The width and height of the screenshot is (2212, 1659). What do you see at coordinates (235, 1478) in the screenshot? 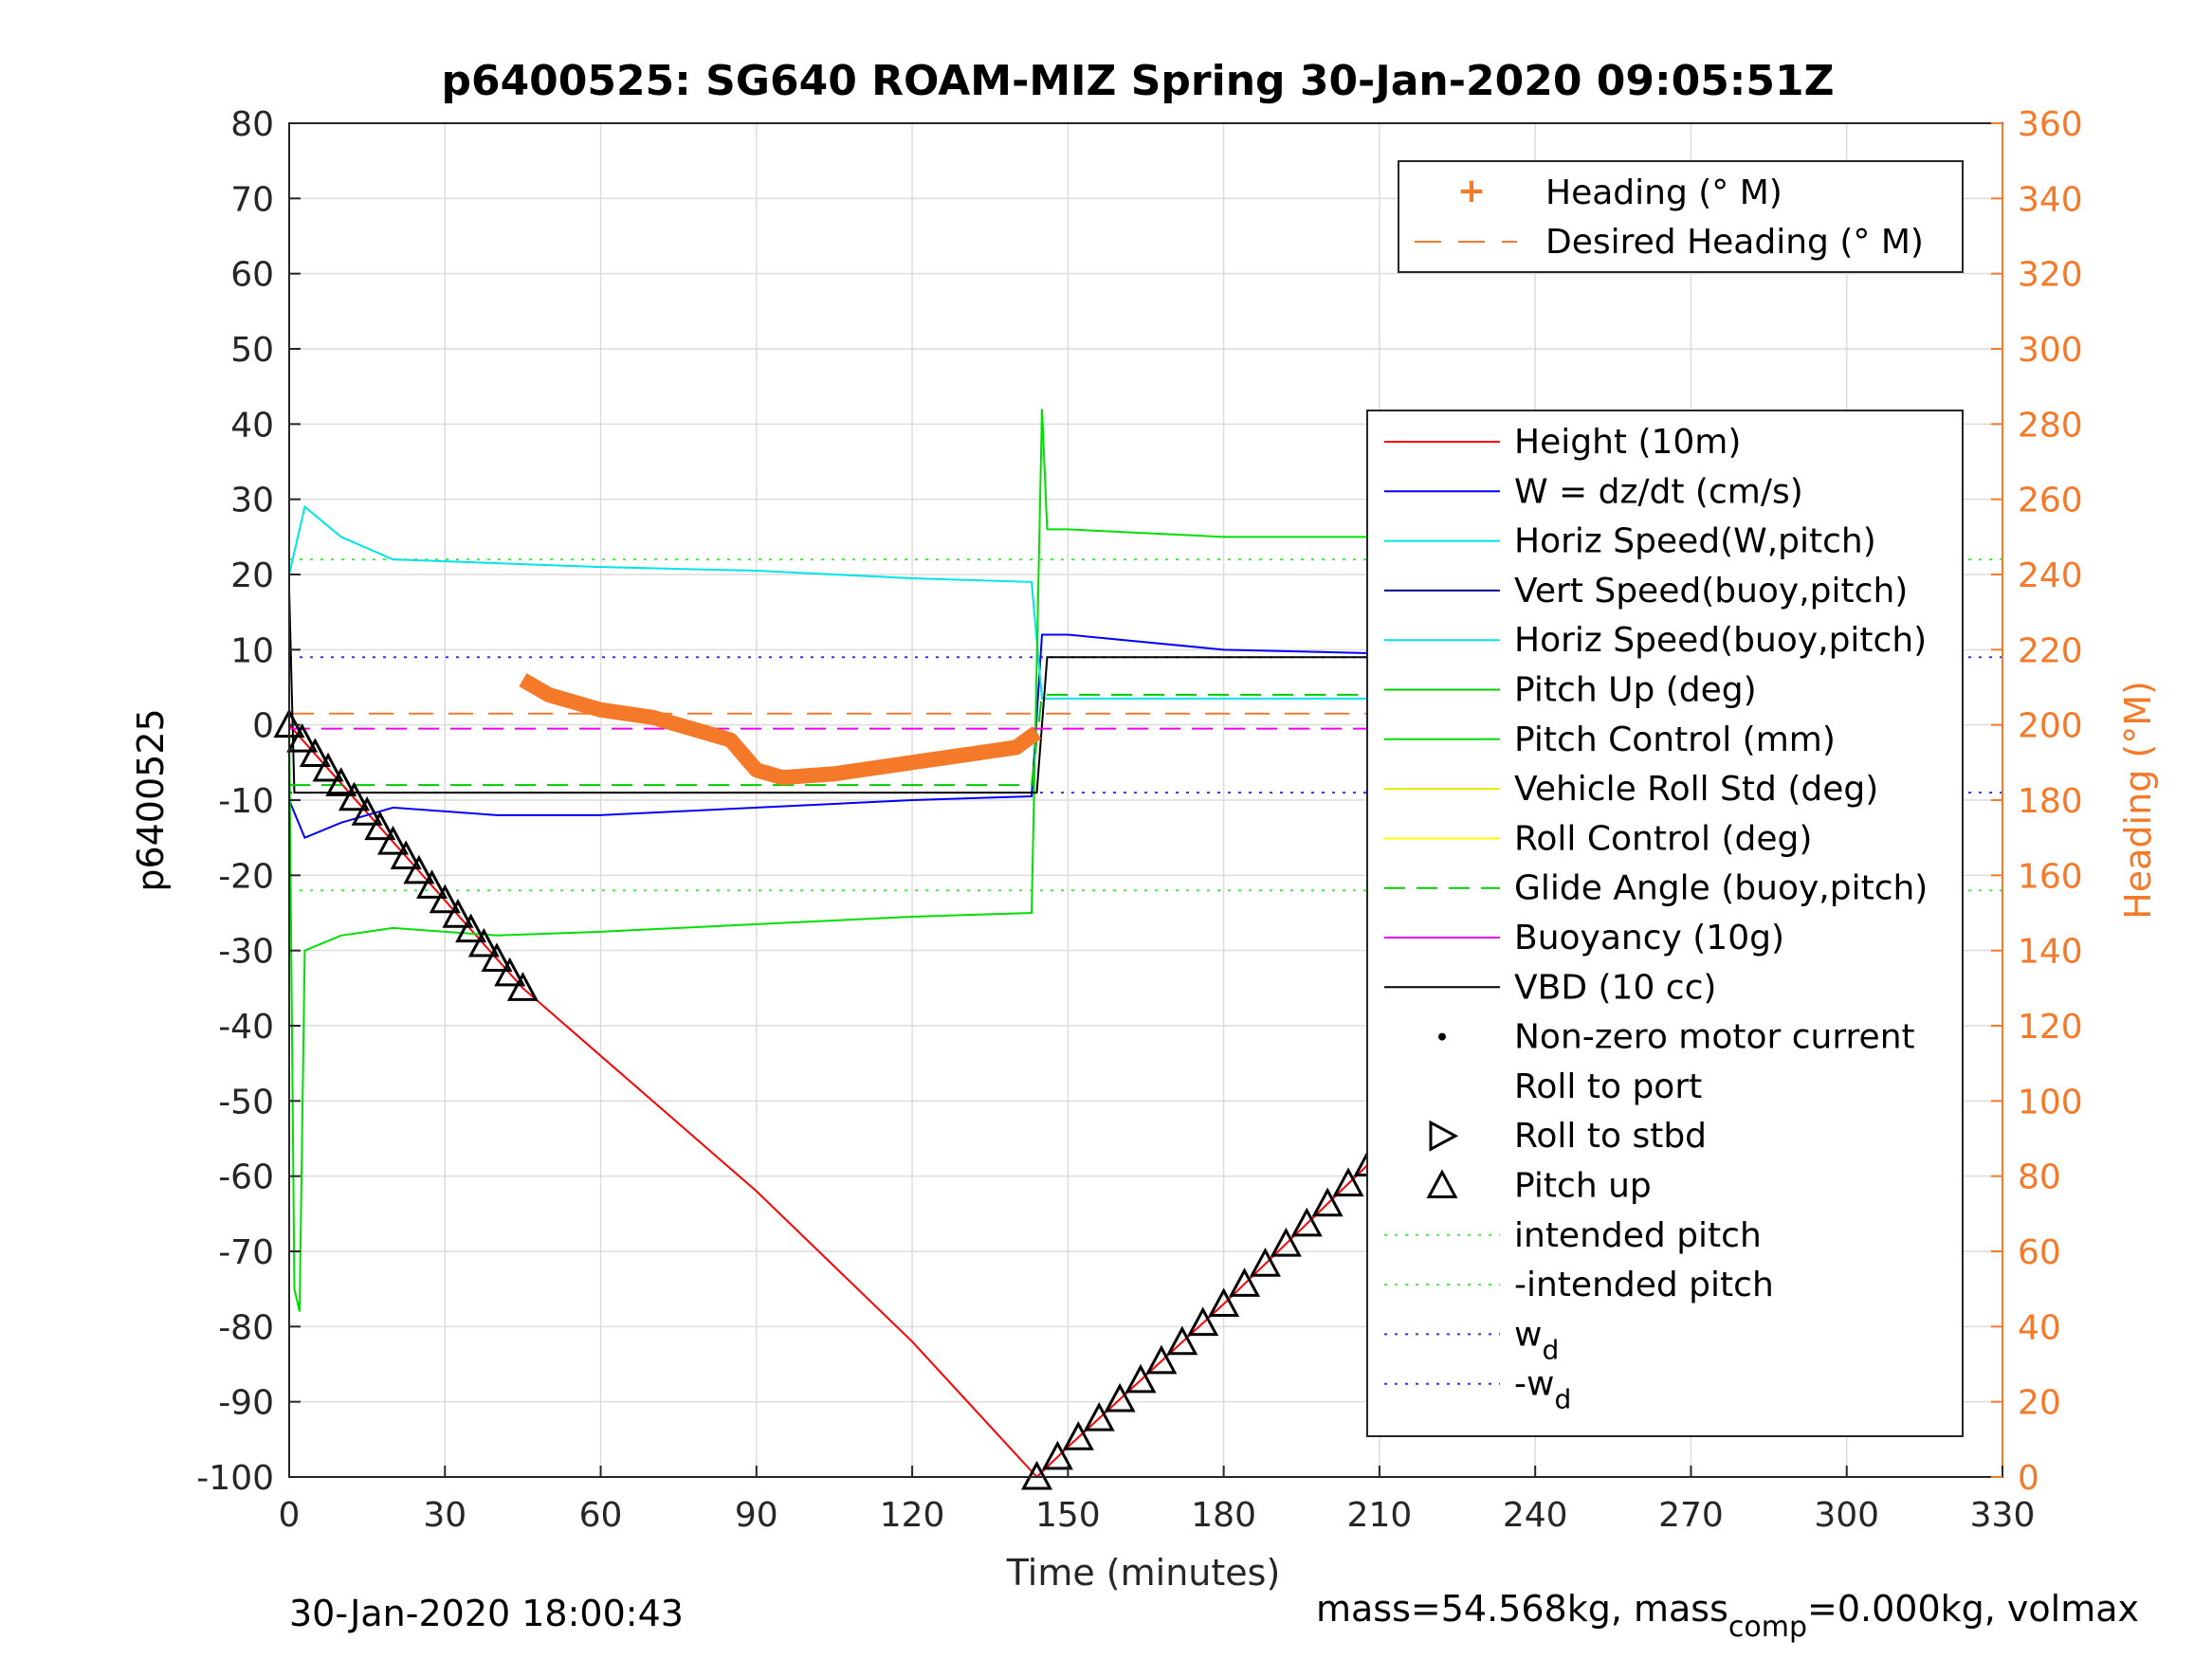
I see `y-tick-label: -100` at bounding box center [235, 1478].